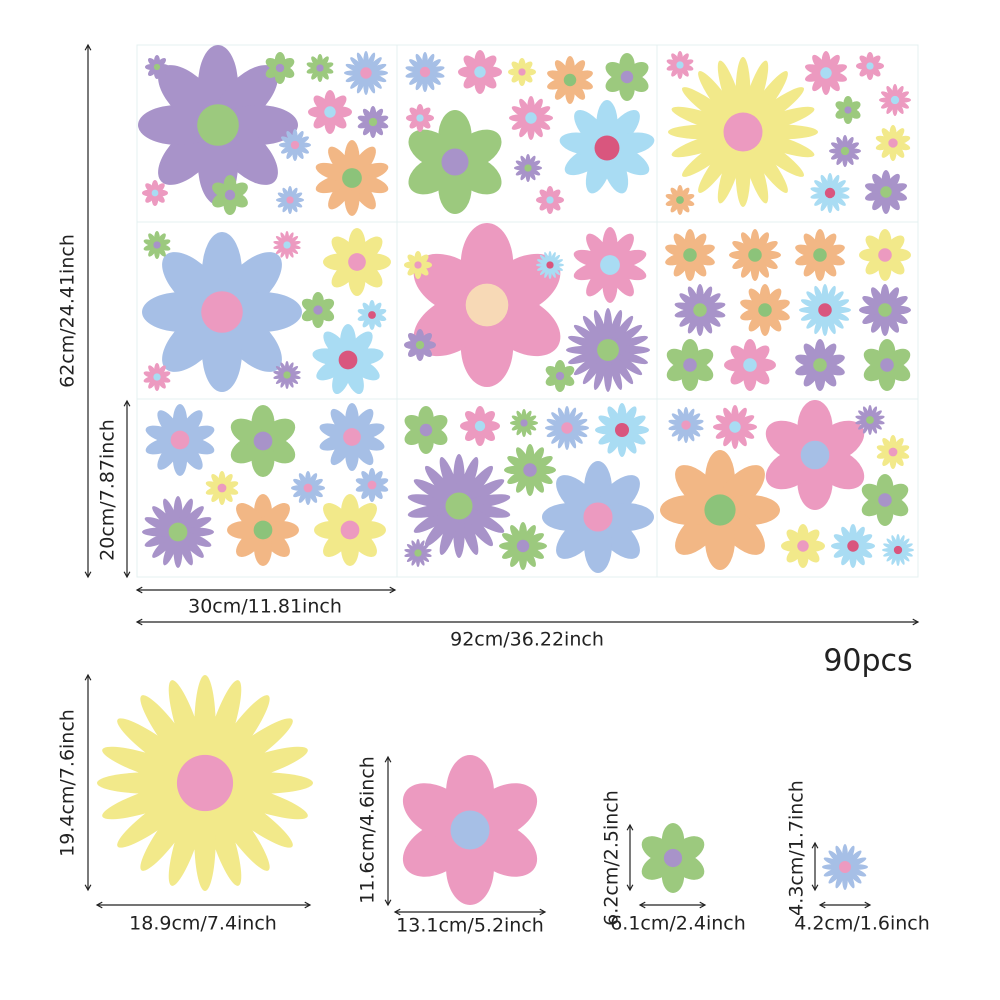 The image size is (1000, 1000). Describe the element at coordinates (68, 311) in the screenshot. I see `dimension-label: 62cm/24.41inch` at that location.